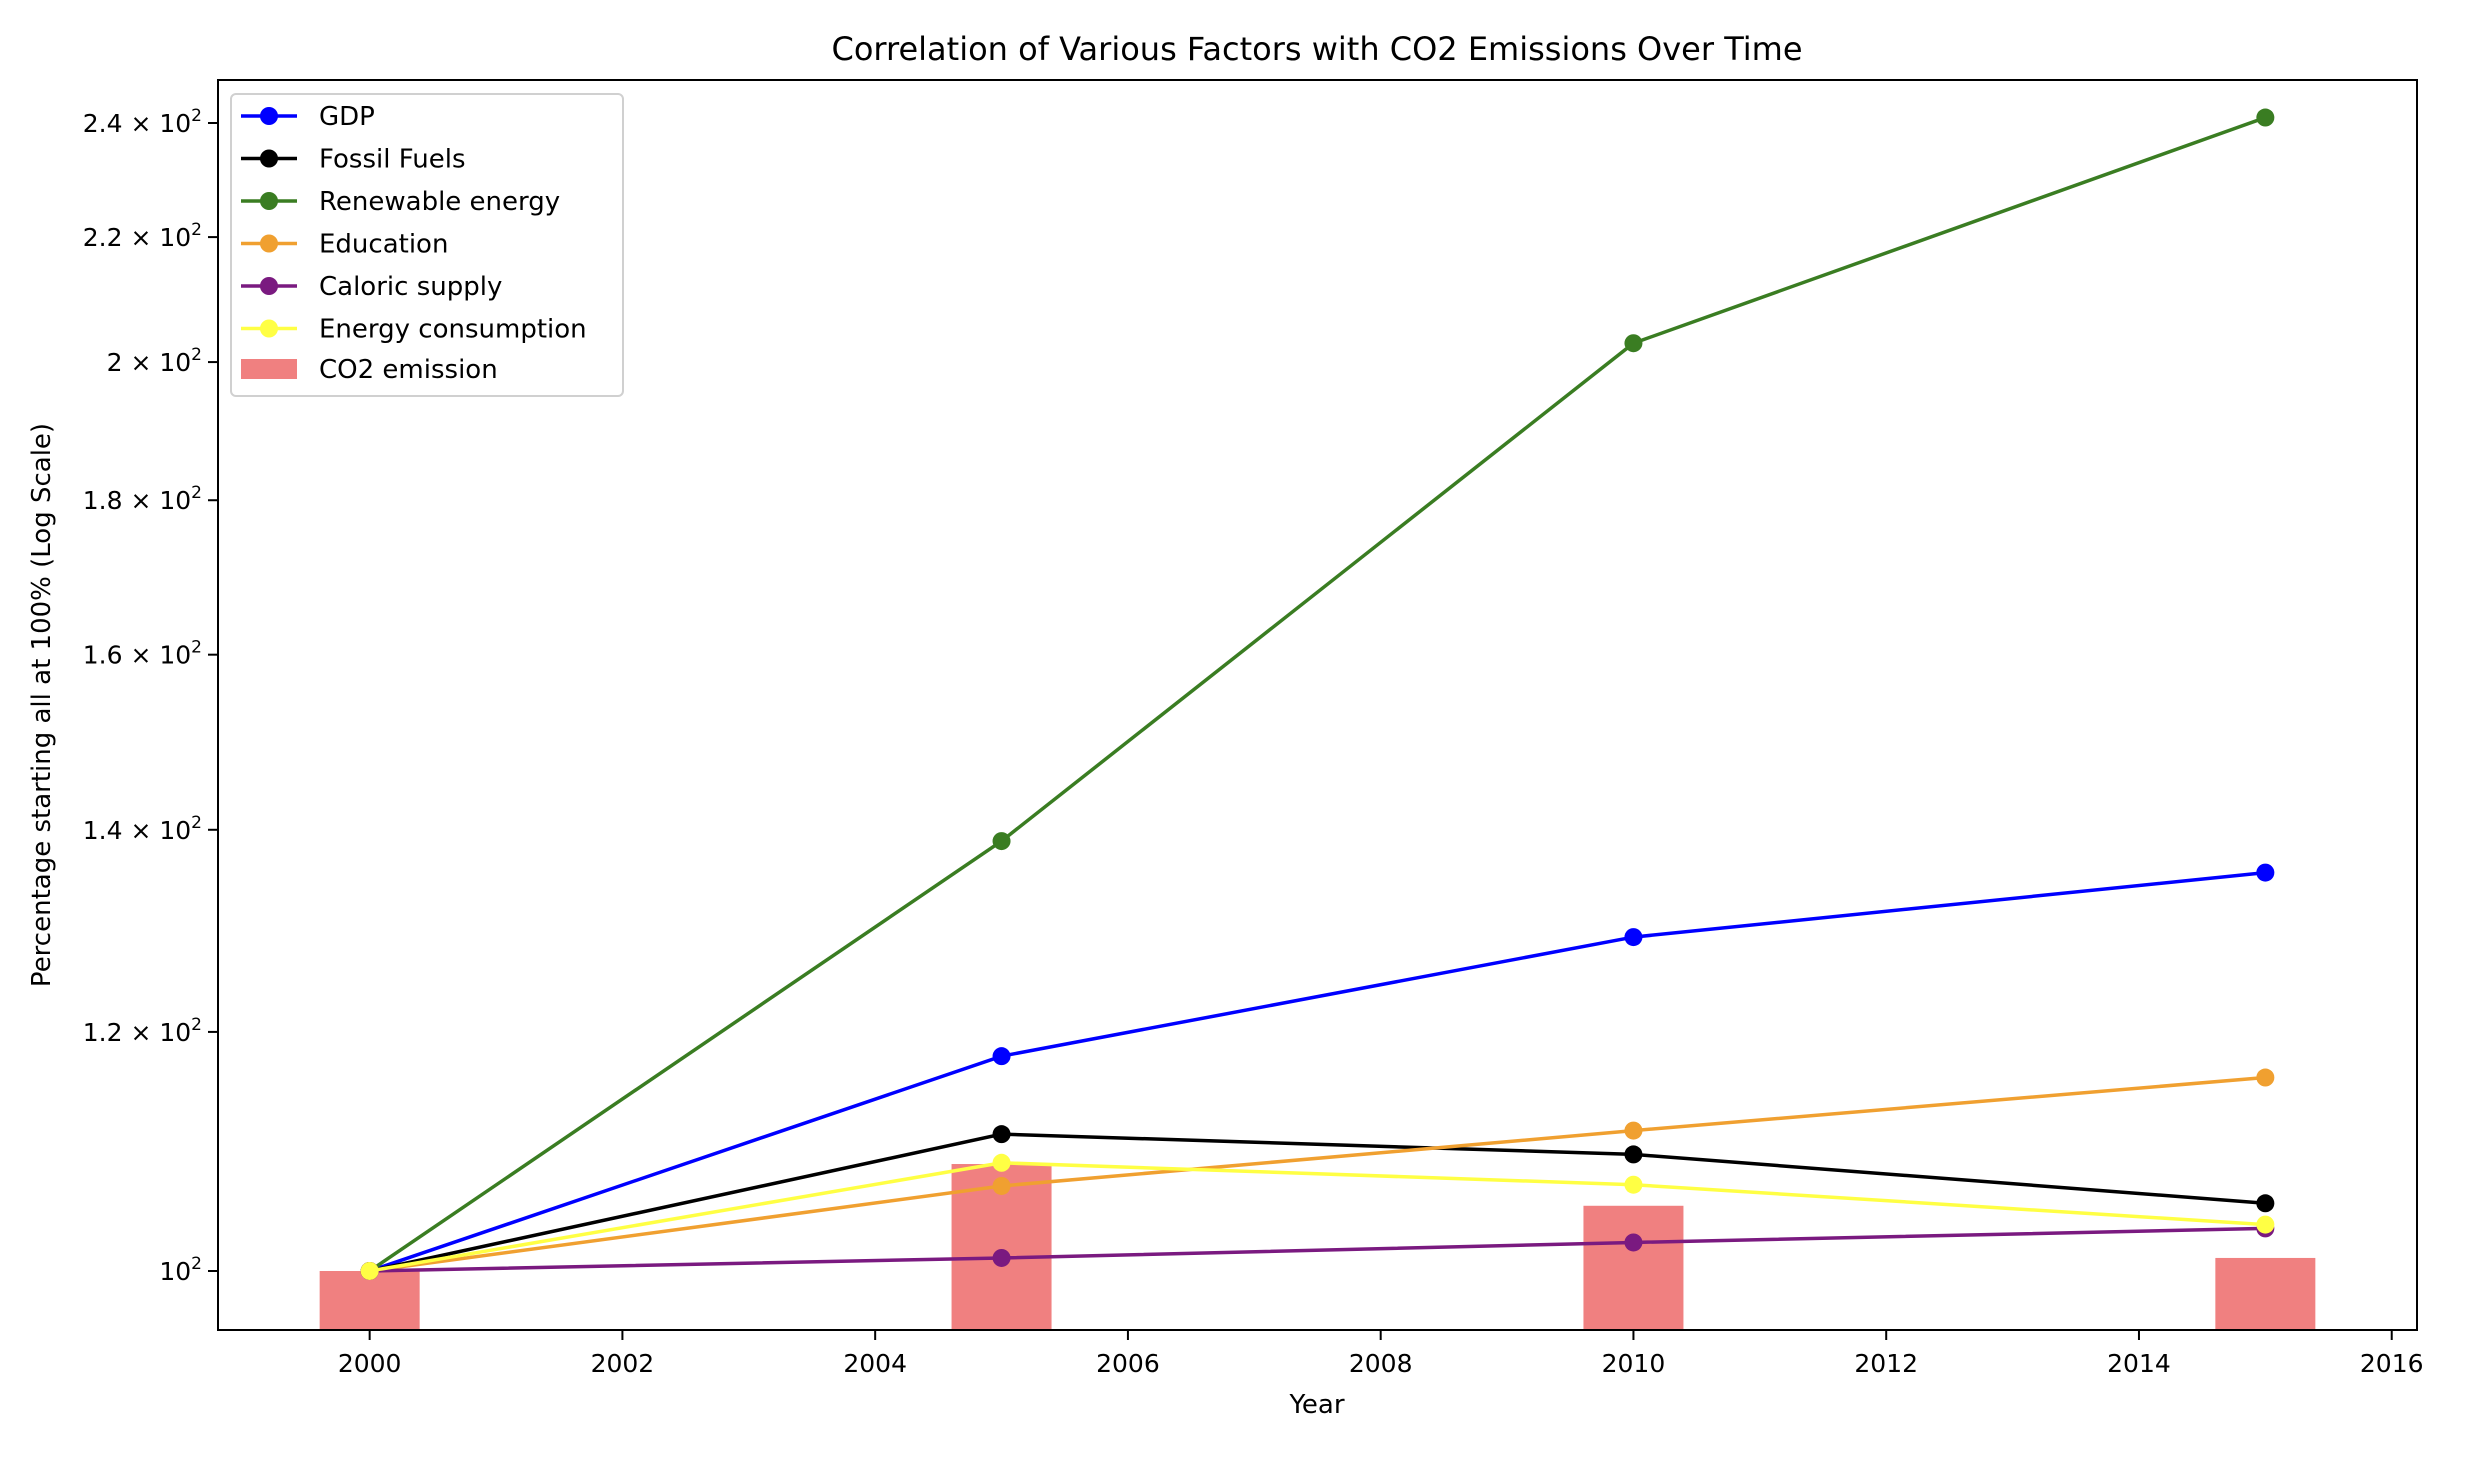 This screenshot has height=1458, width=2472. What do you see at coordinates (180, 1270) in the screenshot?
I see `y-tick-label: 102` at bounding box center [180, 1270].